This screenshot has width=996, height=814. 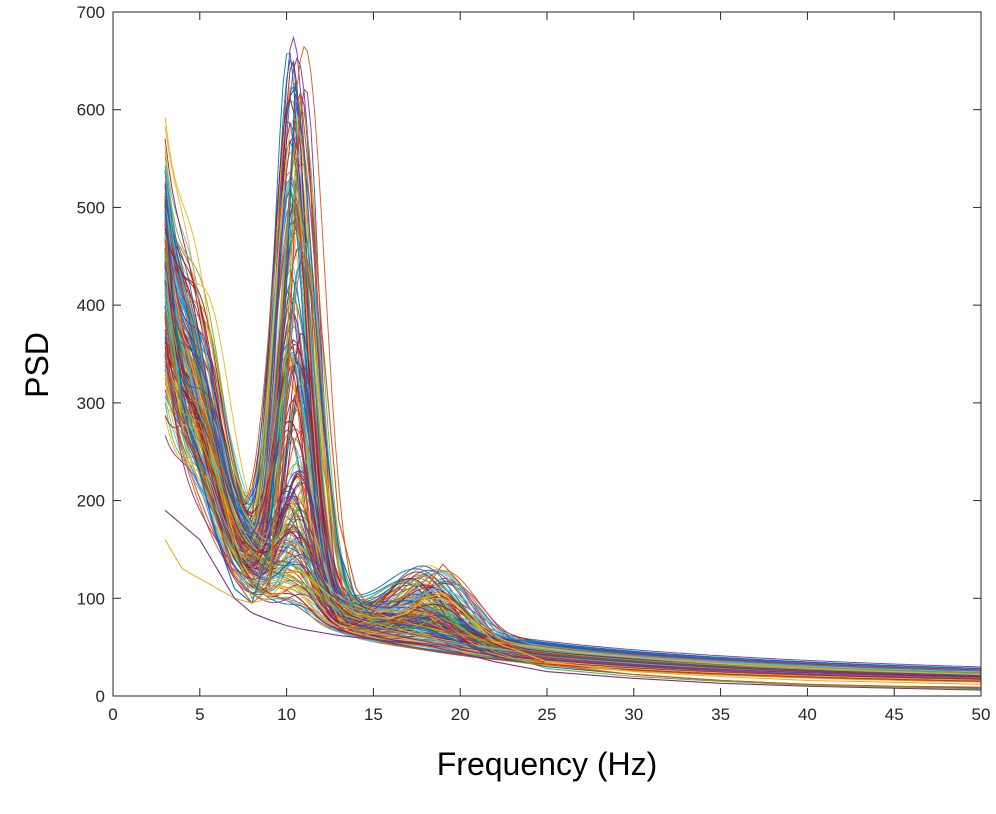 What do you see at coordinates (91, 501) in the screenshot?
I see `y-tick-label: 200` at bounding box center [91, 501].